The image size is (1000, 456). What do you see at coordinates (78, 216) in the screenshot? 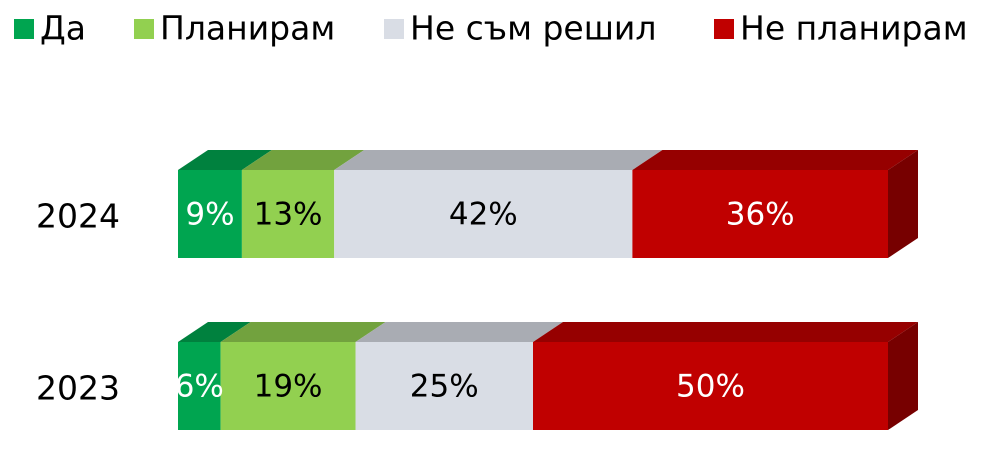
I see `category-label: 2024` at bounding box center [78, 216].